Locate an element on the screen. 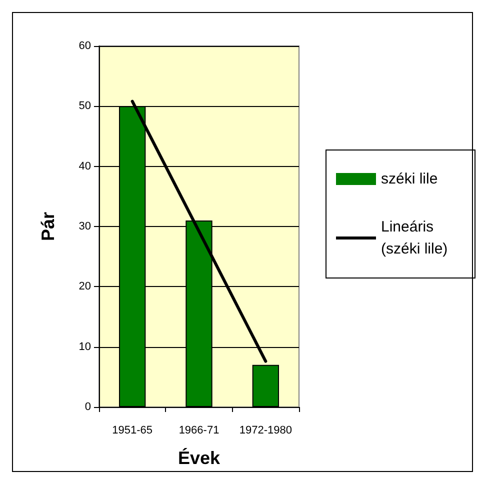 This screenshot has width=483, height=501. y-tick-label: 40 is located at coordinates (84, 166).